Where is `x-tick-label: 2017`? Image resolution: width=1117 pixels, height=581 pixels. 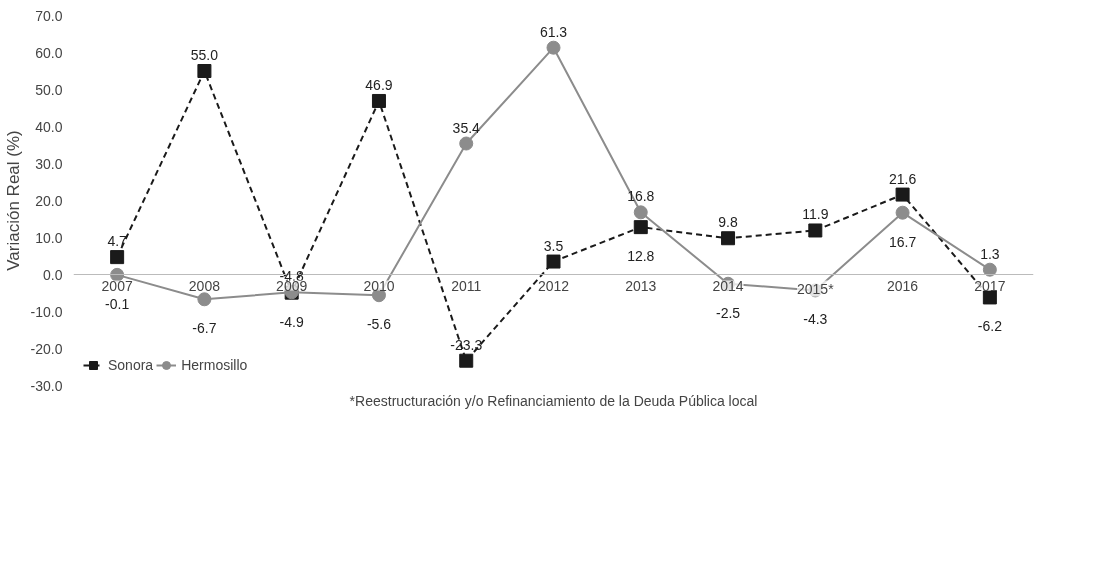 x-tick-label: 2017 is located at coordinates (990, 285).